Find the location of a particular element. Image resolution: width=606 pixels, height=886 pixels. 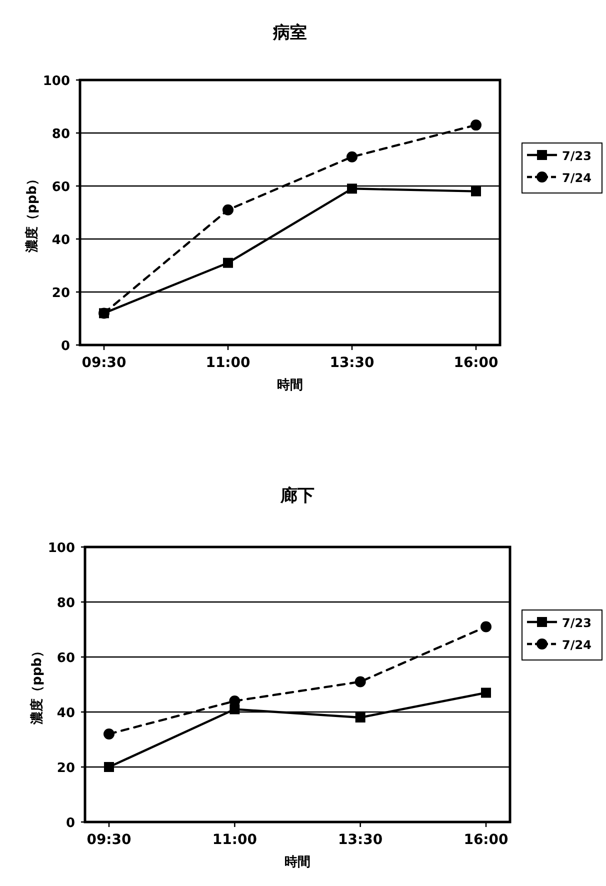

chart-title: 病室 is located at coordinates (289, 33).